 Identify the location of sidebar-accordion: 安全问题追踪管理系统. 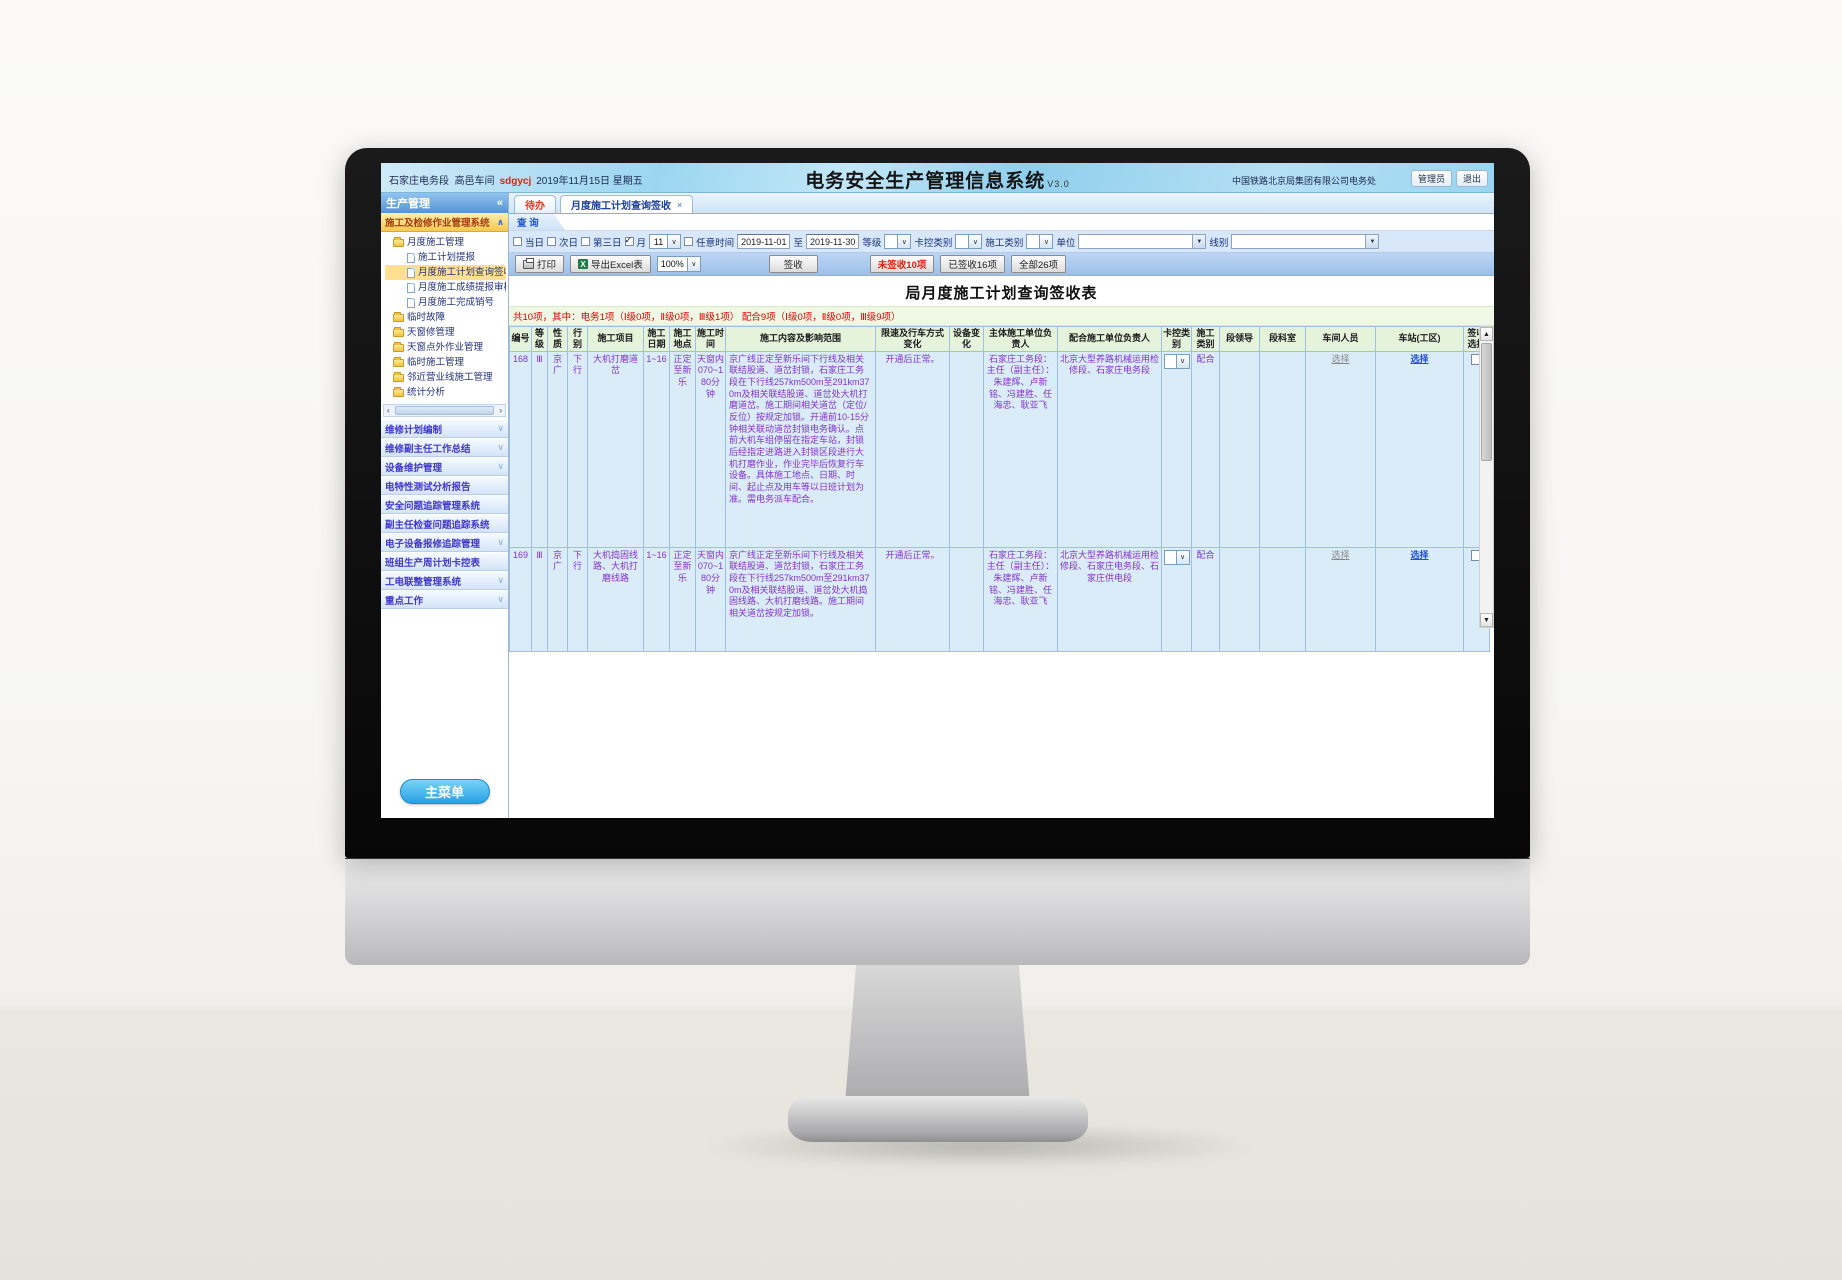
(444, 504).